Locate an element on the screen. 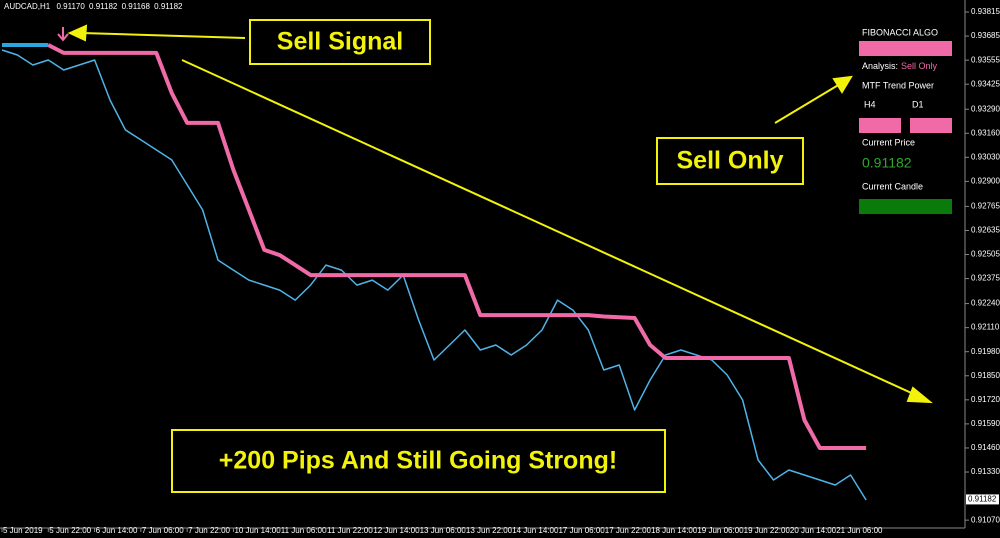  y-tick-label: 0.93815 is located at coordinates (985, 11).